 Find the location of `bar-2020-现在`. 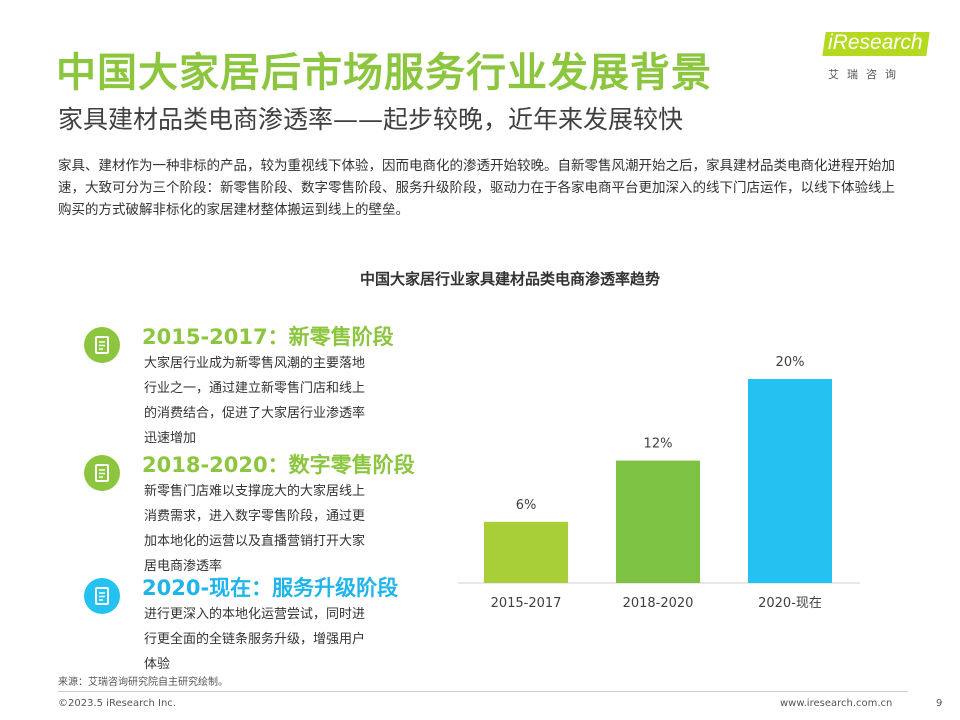

bar-2020-现在 is located at coordinates (790, 481).